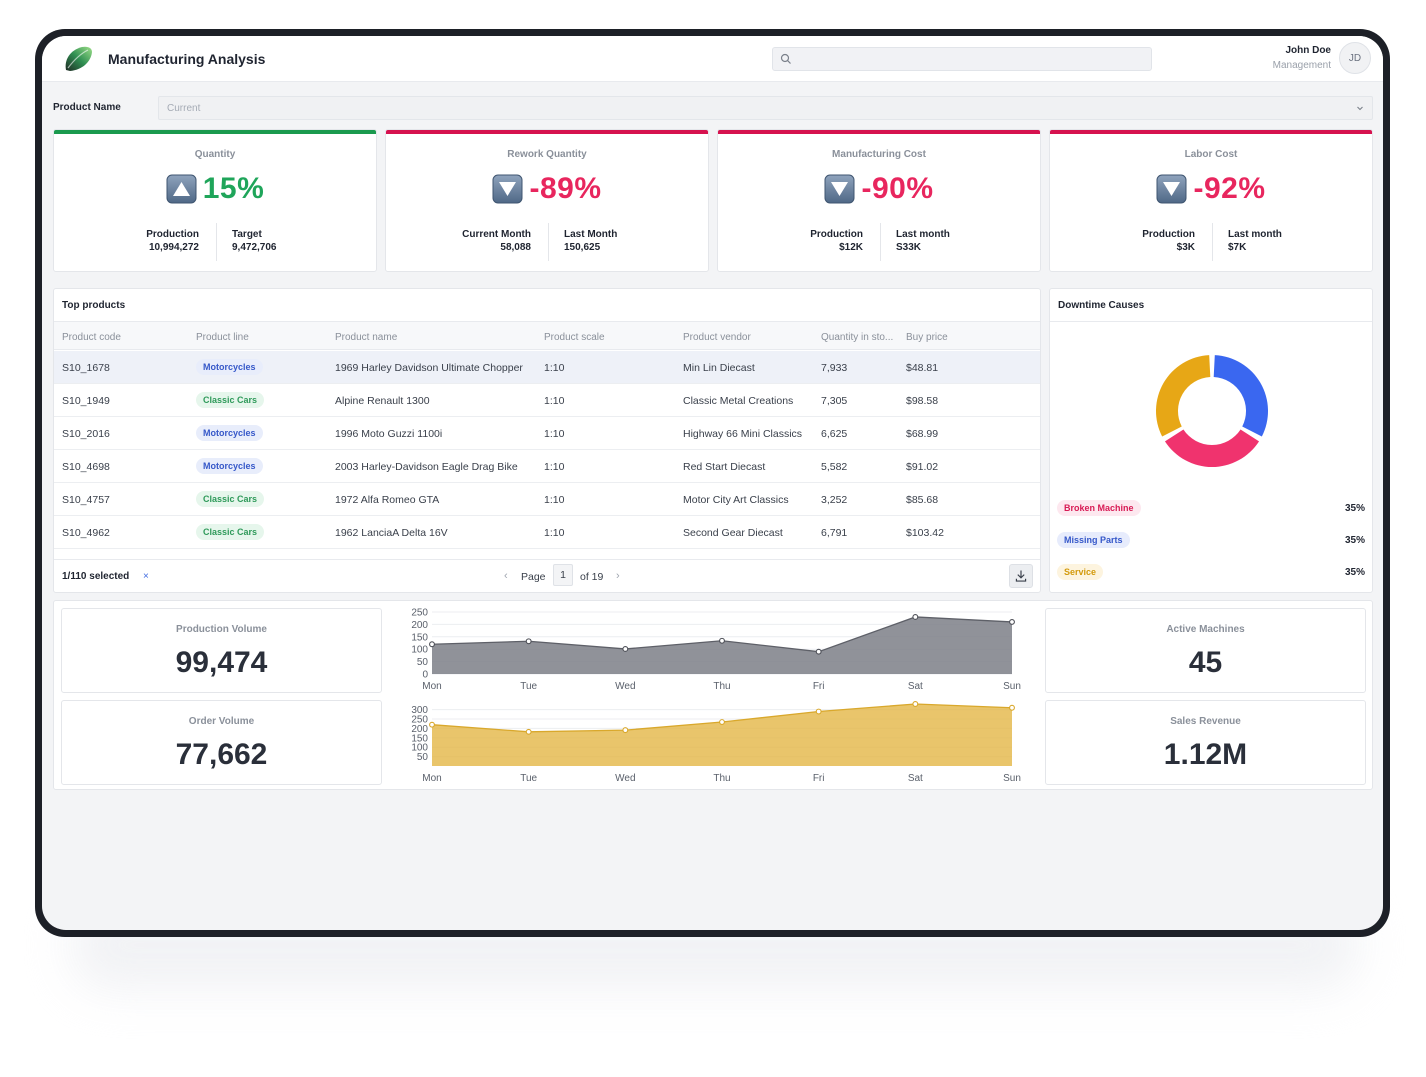 This screenshot has width=1426, height=1077. I want to click on active-machines-card: Active Machines 45, so click(1205, 650).